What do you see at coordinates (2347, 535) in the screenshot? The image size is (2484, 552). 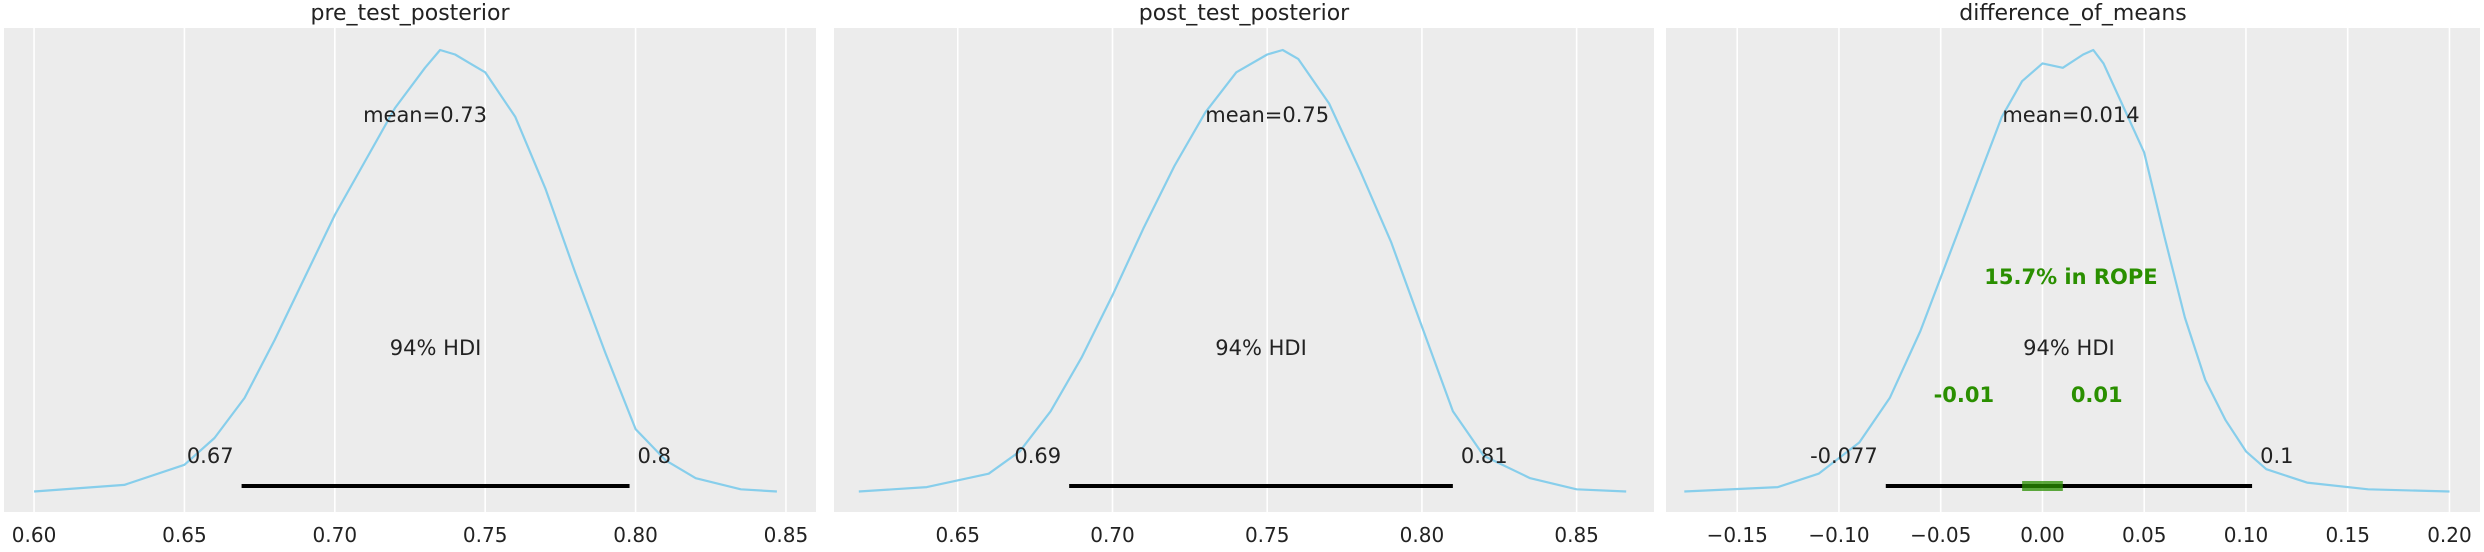 I see `x-tick-label: 0.15` at bounding box center [2347, 535].